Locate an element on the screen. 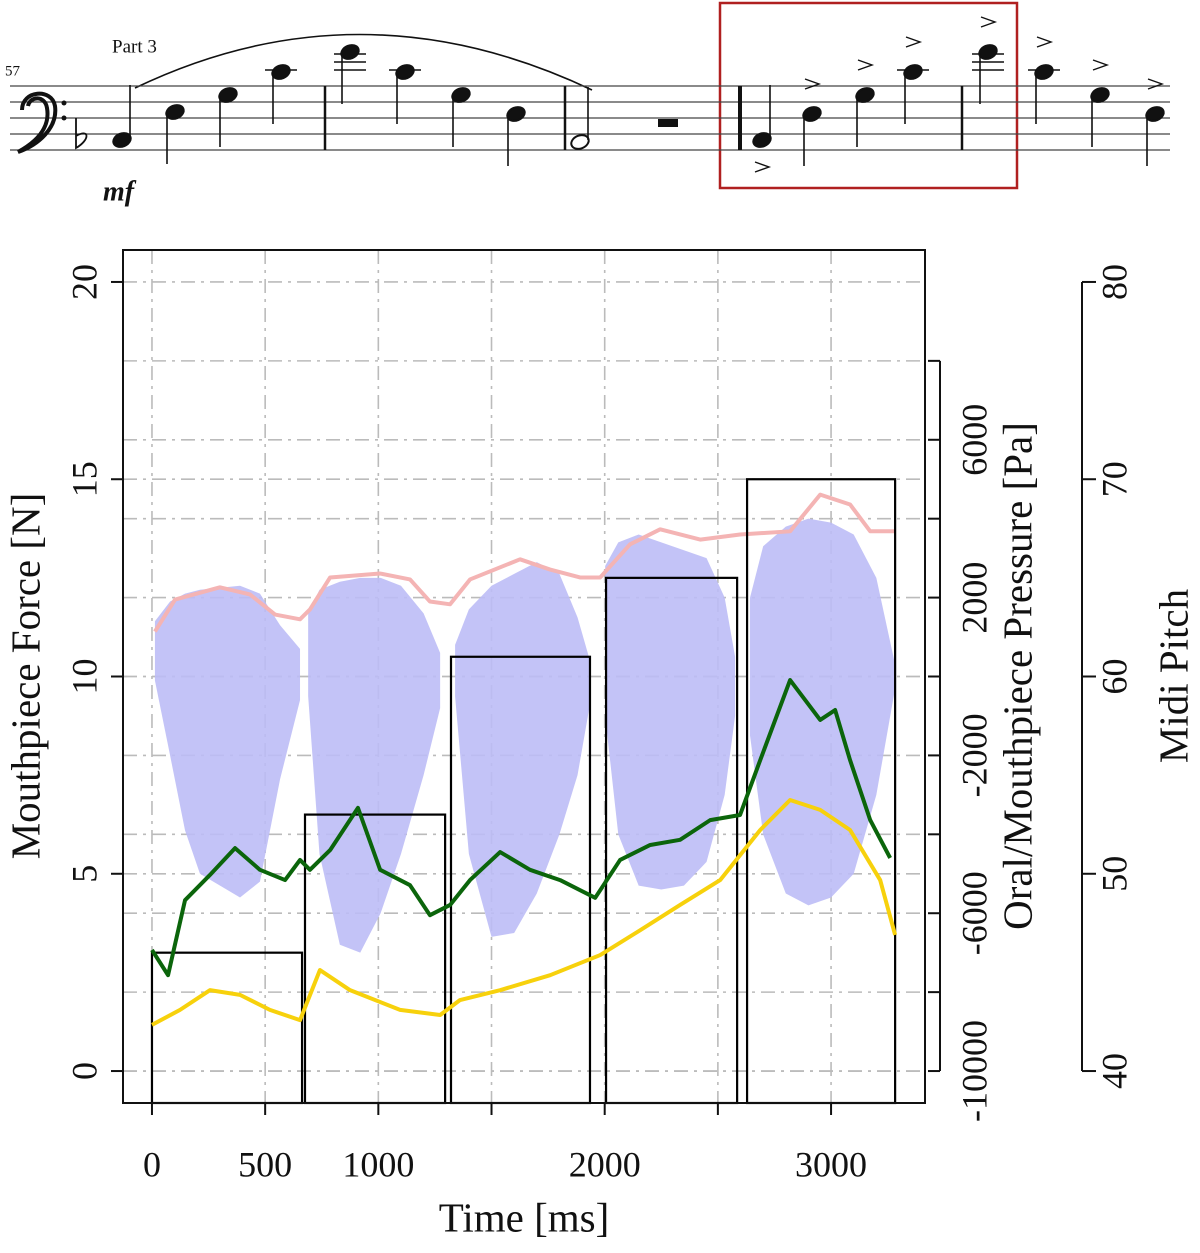  flat is located at coordinates (81, 134).